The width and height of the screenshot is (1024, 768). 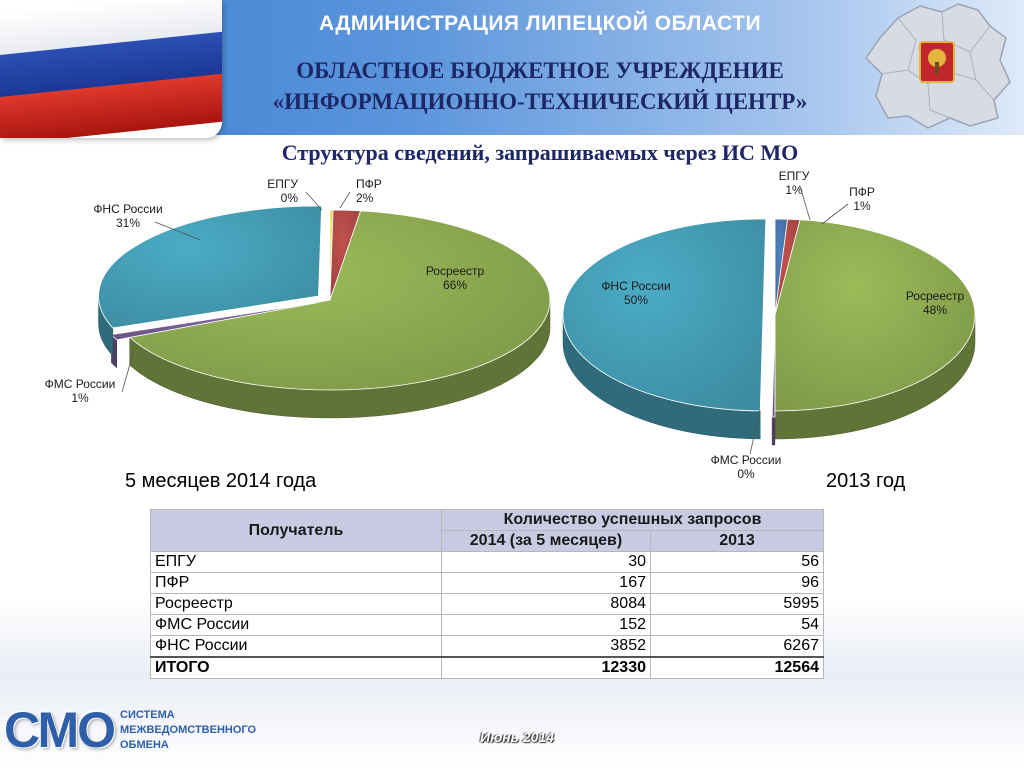 I want to click on smo-logo-text: СИСТЕМА МЕЖВЕДОМСТВЕННОГО ОБМЕНА, so click(x=205, y=730).